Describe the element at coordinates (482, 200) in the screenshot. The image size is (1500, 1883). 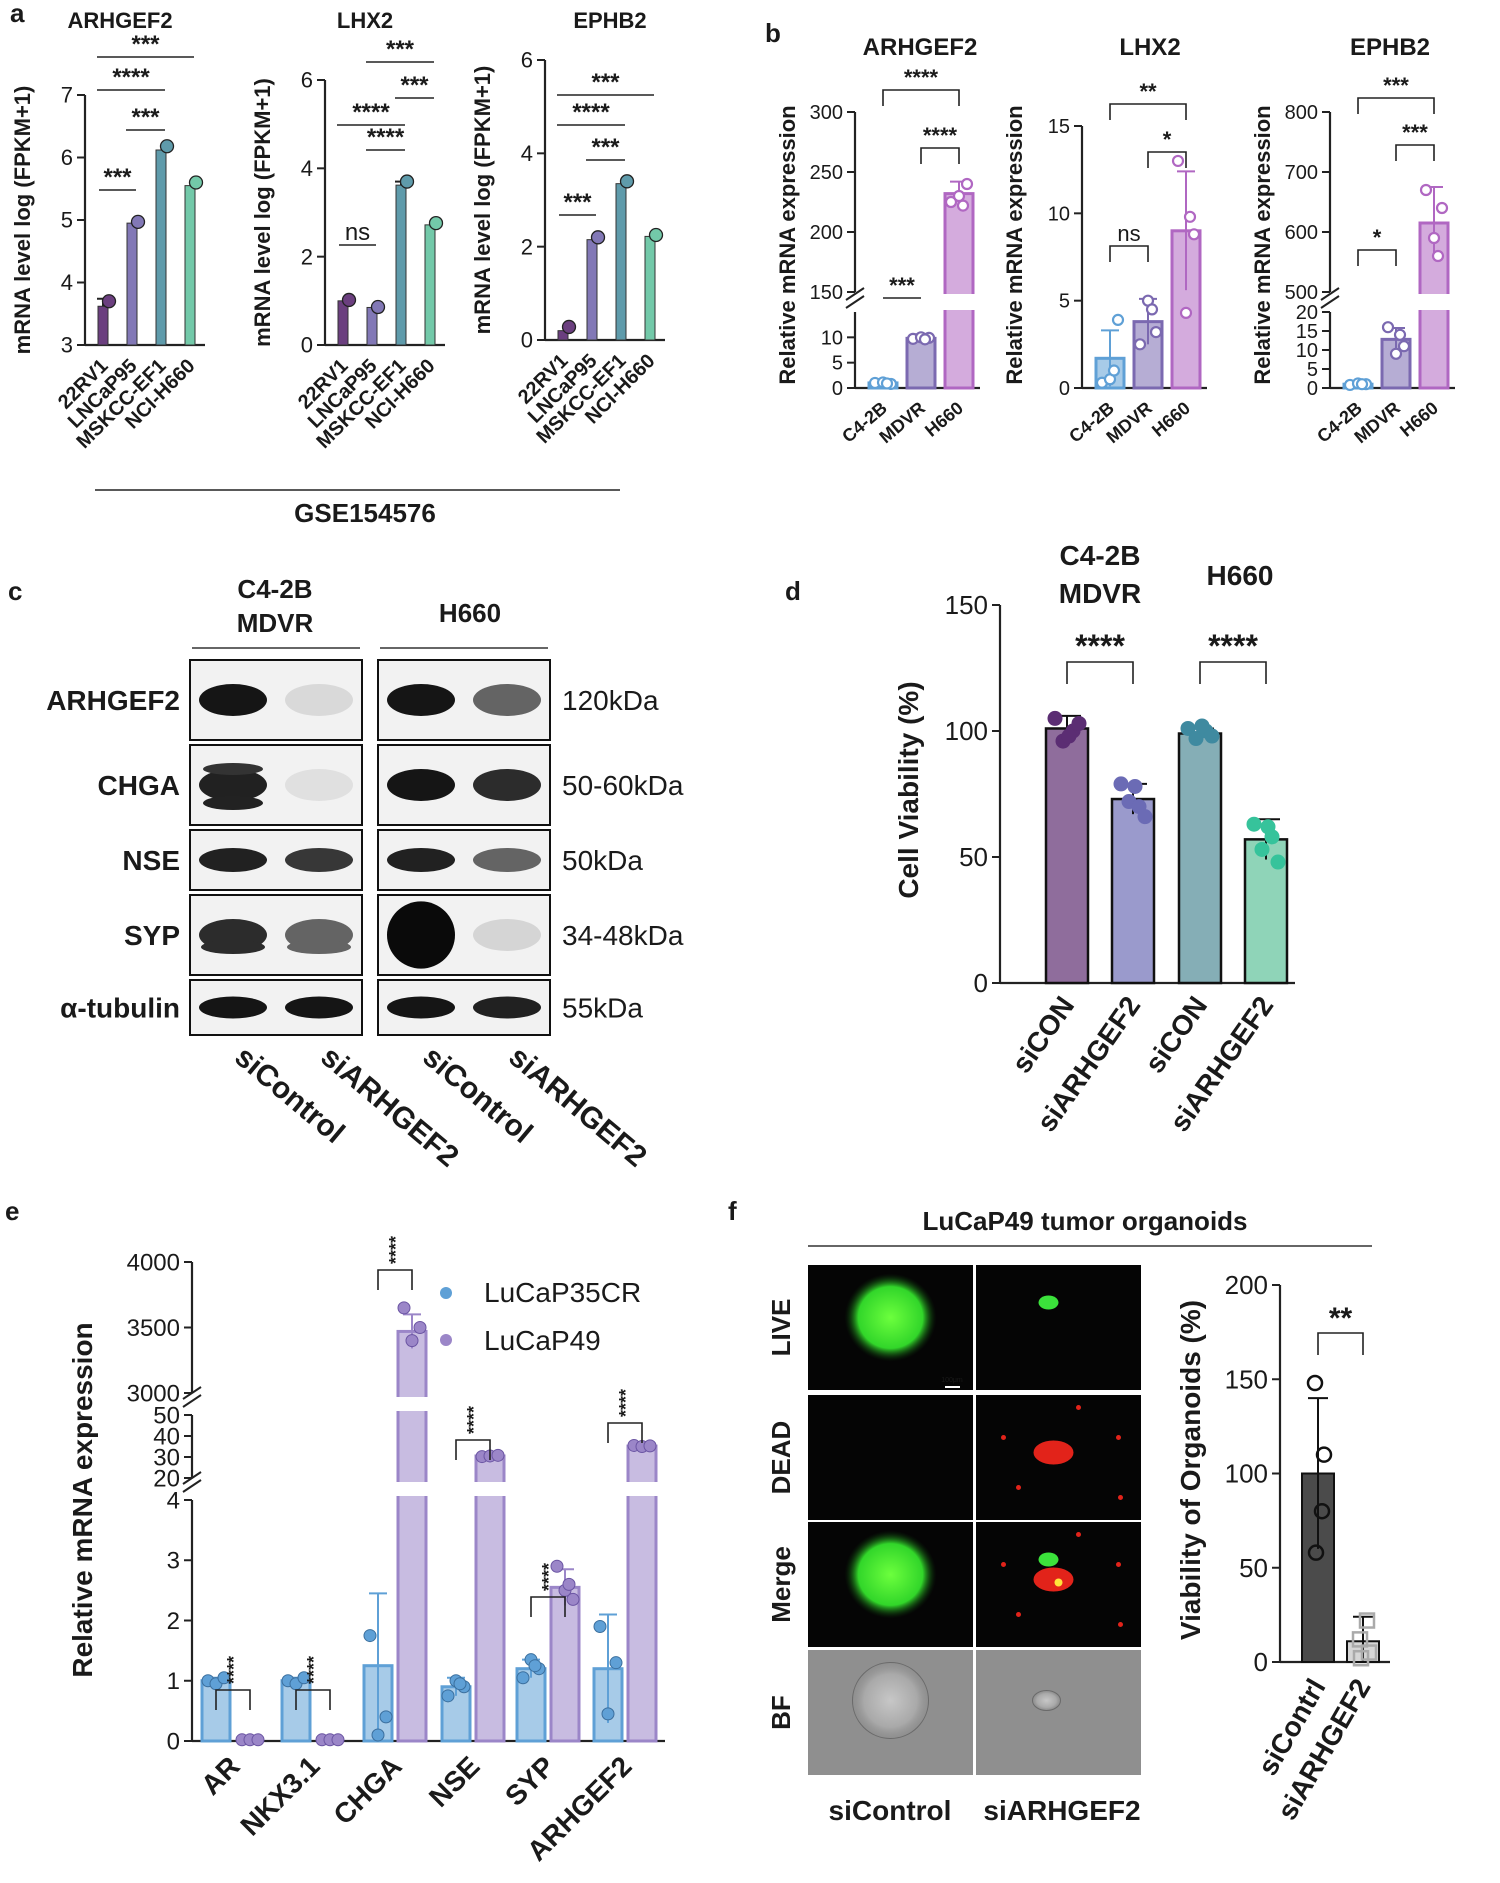
I see `y-axis-label: mRNA level log (FPKM+1)` at that location.